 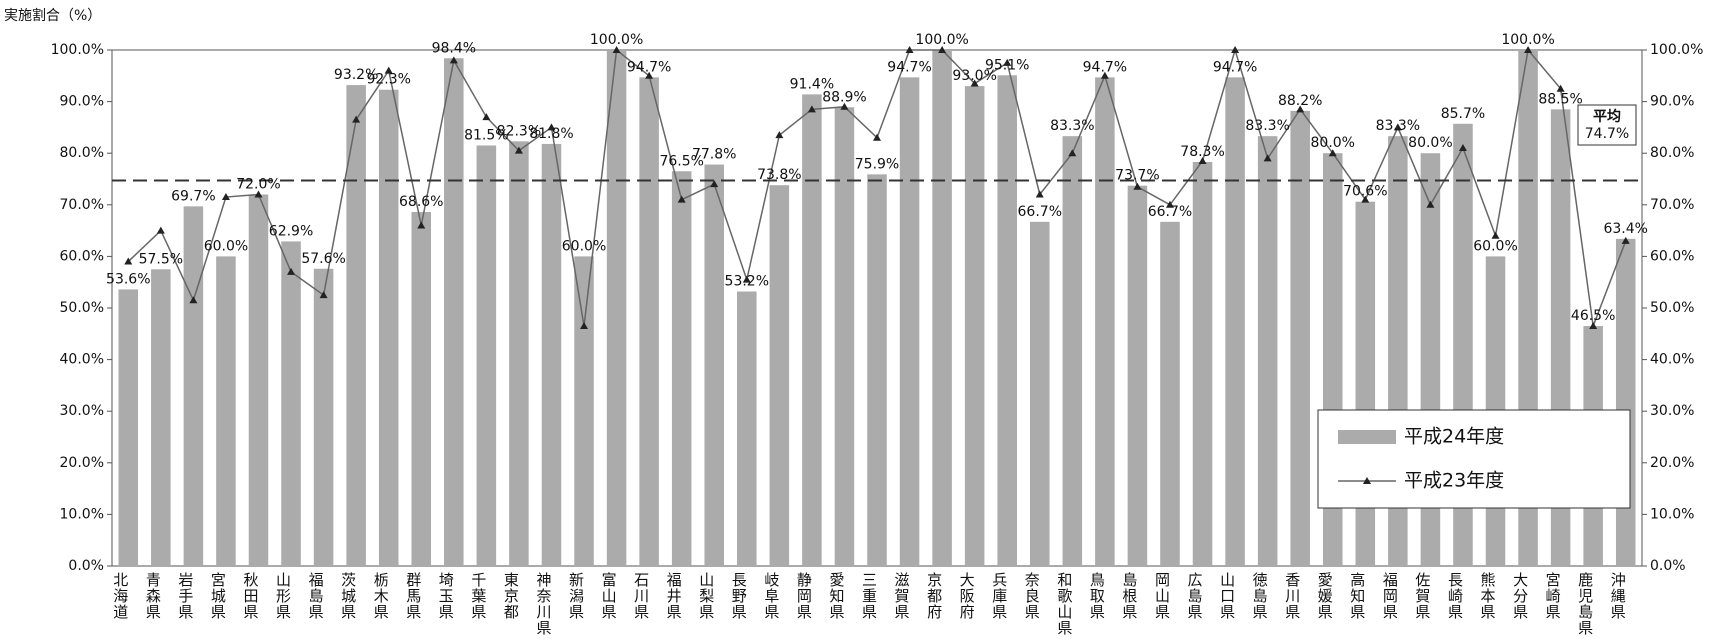 I want to click on x-tick-label: 東京都, so click(x=511, y=596).